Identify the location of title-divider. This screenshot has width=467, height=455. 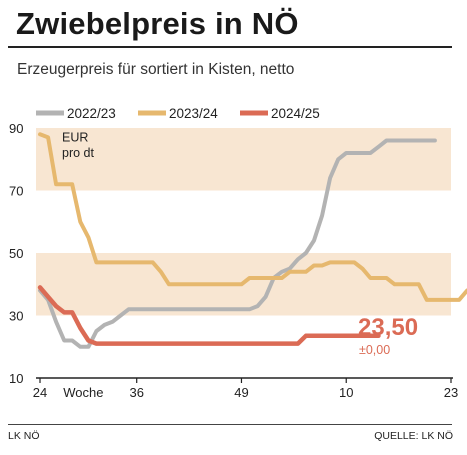
(230, 47).